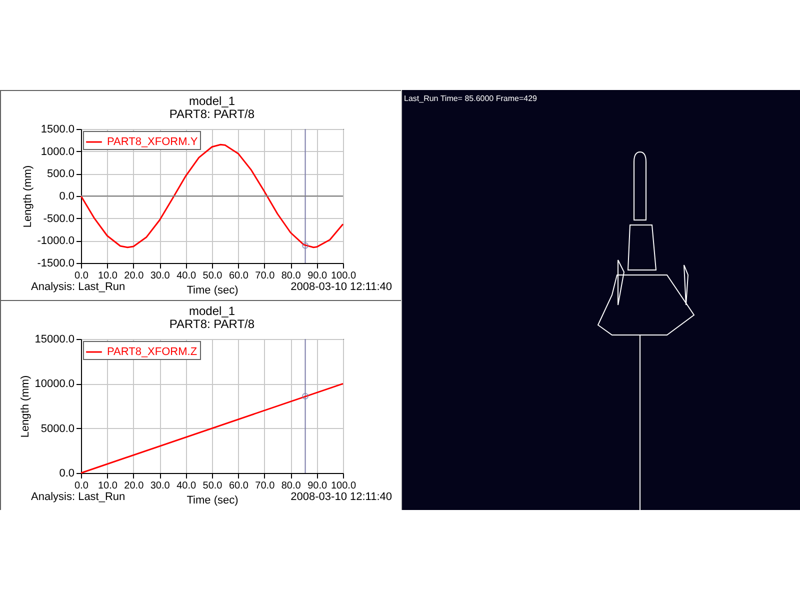  What do you see at coordinates (54, 384) in the screenshot?
I see `y-tick-label: 10000.0` at bounding box center [54, 384].